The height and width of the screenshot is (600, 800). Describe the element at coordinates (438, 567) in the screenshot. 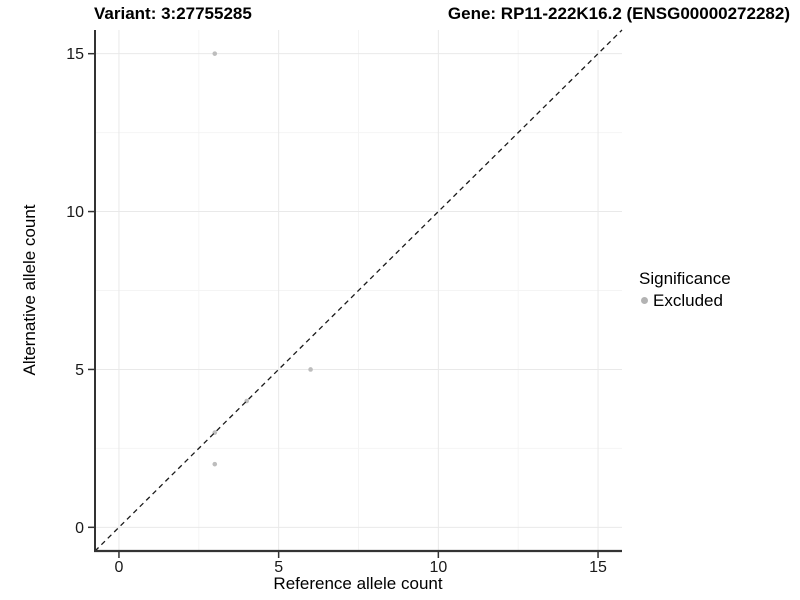

I see `x-tick-label: 10` at that location.